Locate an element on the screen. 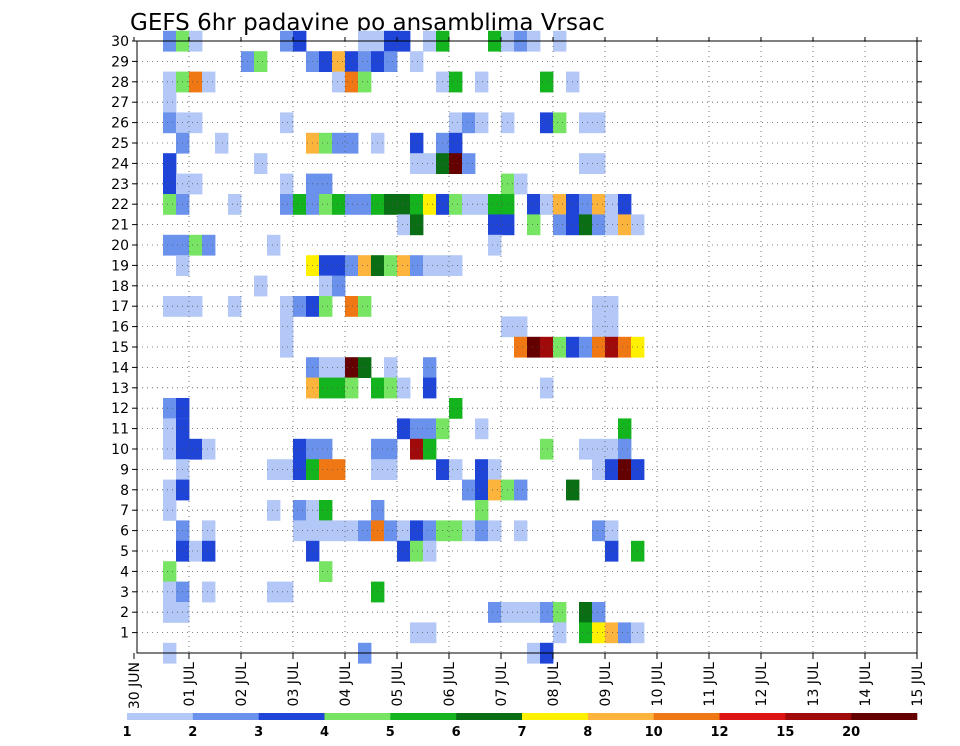 The image size is (960, 746). x-tick-label: 14 JUL is located at coordinates (866, 684).